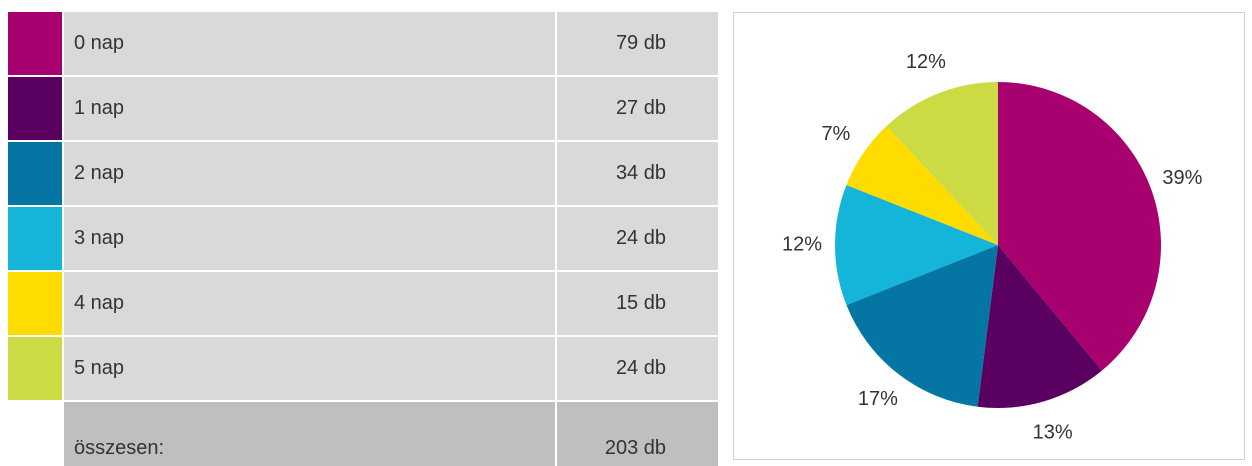 Image resolution: width=1252 pixels, height=466 pixels. What do you see at coordinates (309, 368) in the screenshot?
I see `row-label: 5 nap` at bounding box center [309, 368].